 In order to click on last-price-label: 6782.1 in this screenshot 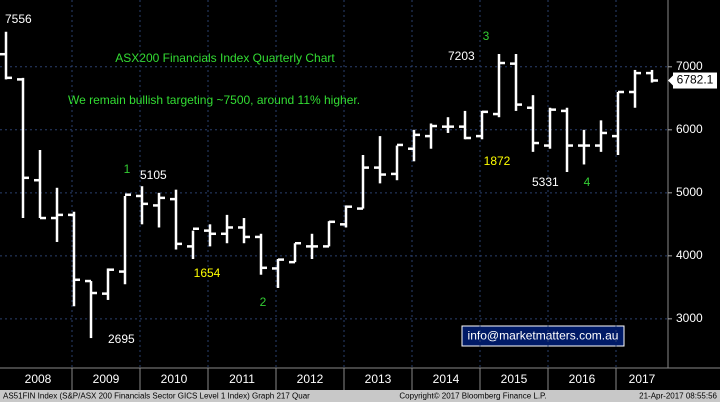, I will do `click(695, 80)`.